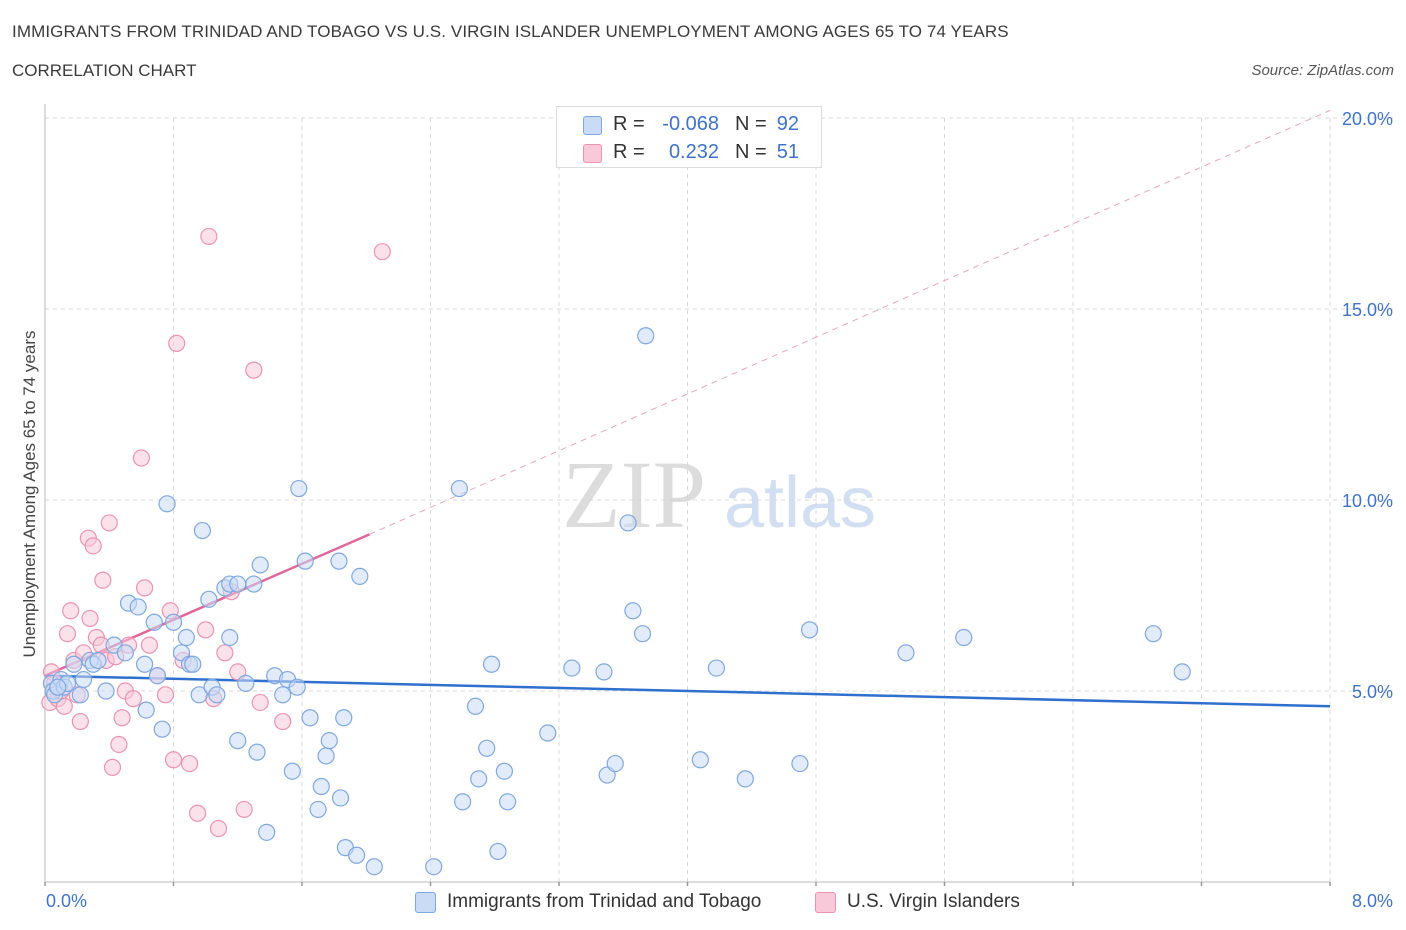 The width and height of the screenshot is (1406, 930). I want to click on y-tick-labels: 5.0% 10.0% 15.0% 20.0%, so click(1367, 405).